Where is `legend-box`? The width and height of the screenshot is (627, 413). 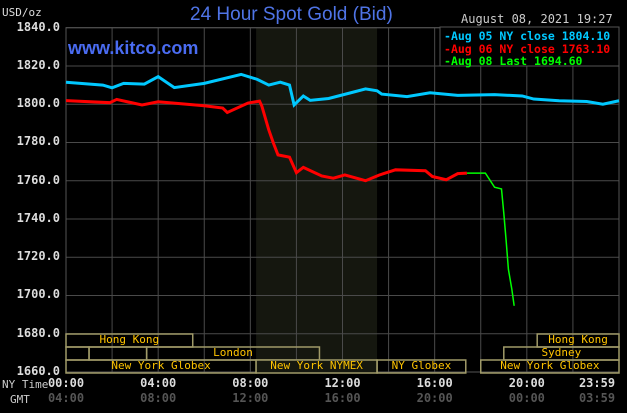
legend-box is located at coordinates (529, 46).